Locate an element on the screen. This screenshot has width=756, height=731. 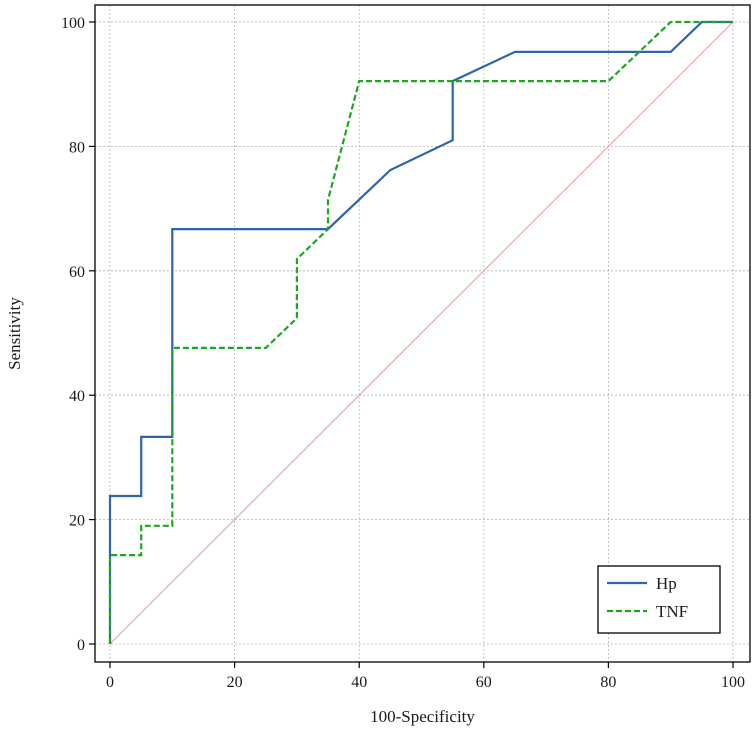
legend: Hp TNF is located at coordinates (659, 599).